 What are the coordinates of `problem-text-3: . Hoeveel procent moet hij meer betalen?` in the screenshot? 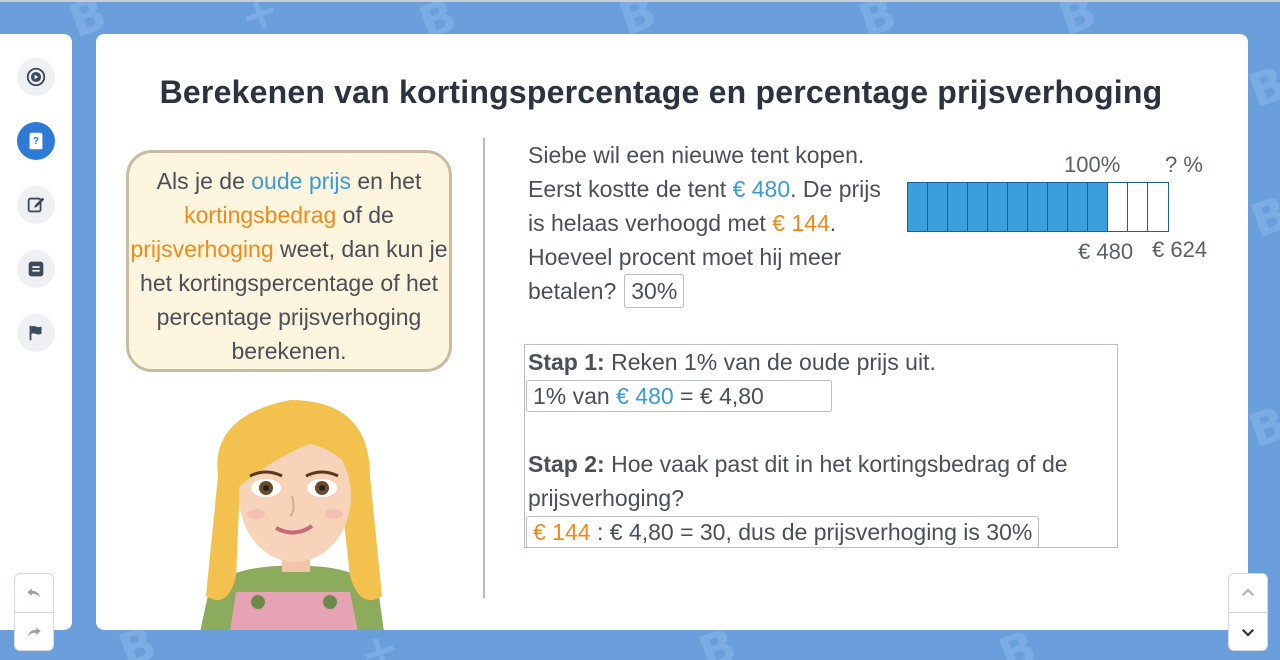 It's located at (685, 257).